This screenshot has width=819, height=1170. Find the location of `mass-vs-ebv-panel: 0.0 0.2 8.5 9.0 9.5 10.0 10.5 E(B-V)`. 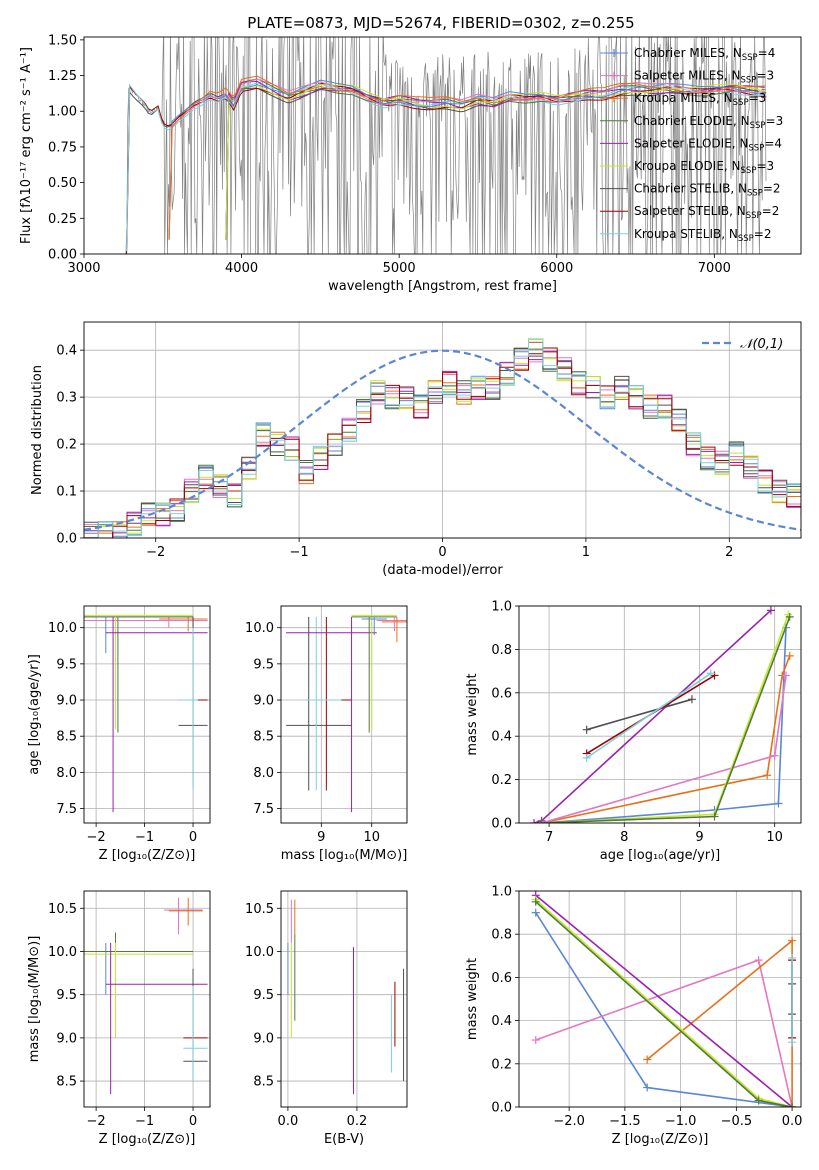

mass-vs-ebv-panel: 0.0 0.2 8.5 9.0 9.5 10.0 10.5 E(B-V) is located at coordinates (326, 1018).